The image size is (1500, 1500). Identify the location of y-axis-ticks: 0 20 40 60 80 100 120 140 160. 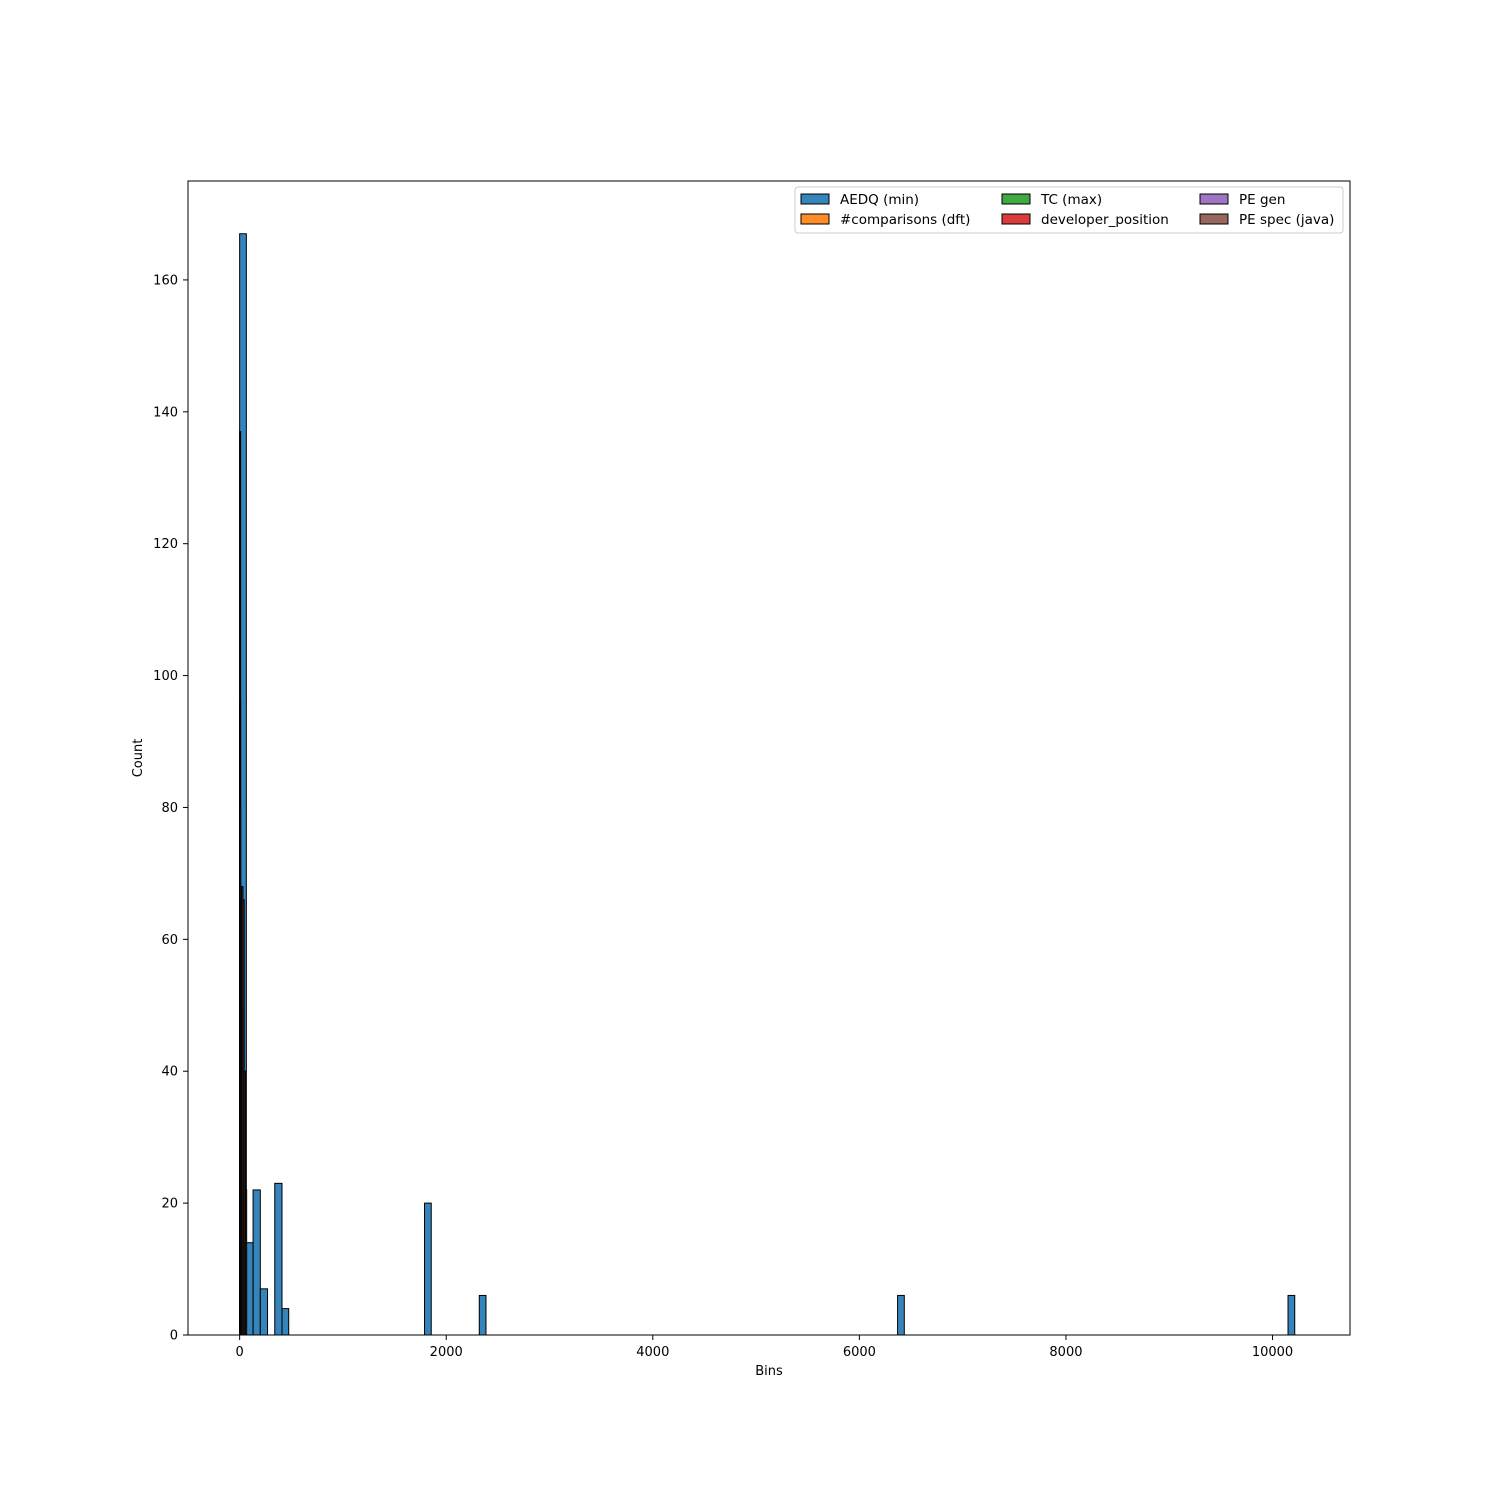
(170, 808).